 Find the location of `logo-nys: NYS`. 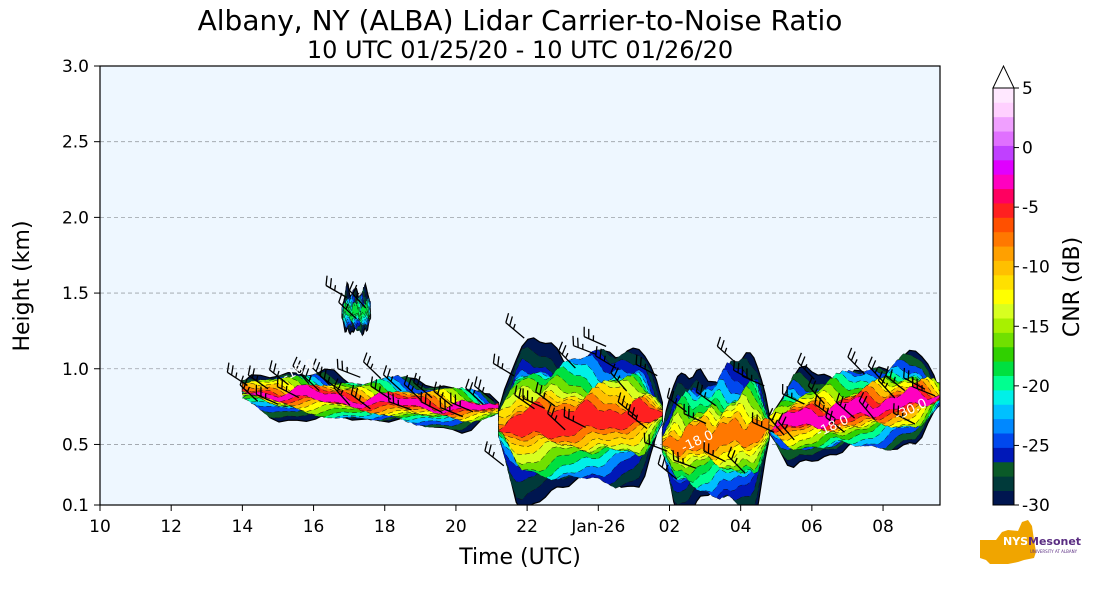

logo-nys: NYS is located at coordinates (1016, 541).